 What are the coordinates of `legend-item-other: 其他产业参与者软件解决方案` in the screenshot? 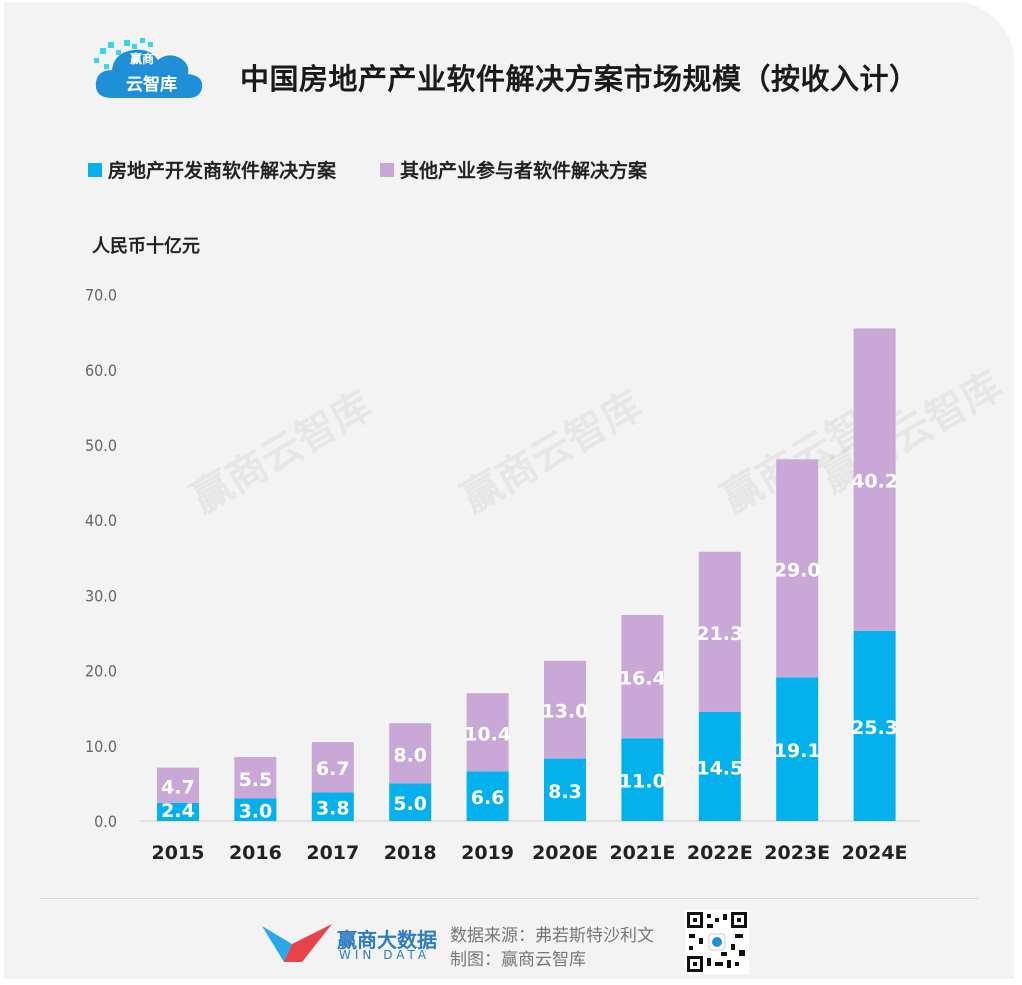 It's located at (513, 169).